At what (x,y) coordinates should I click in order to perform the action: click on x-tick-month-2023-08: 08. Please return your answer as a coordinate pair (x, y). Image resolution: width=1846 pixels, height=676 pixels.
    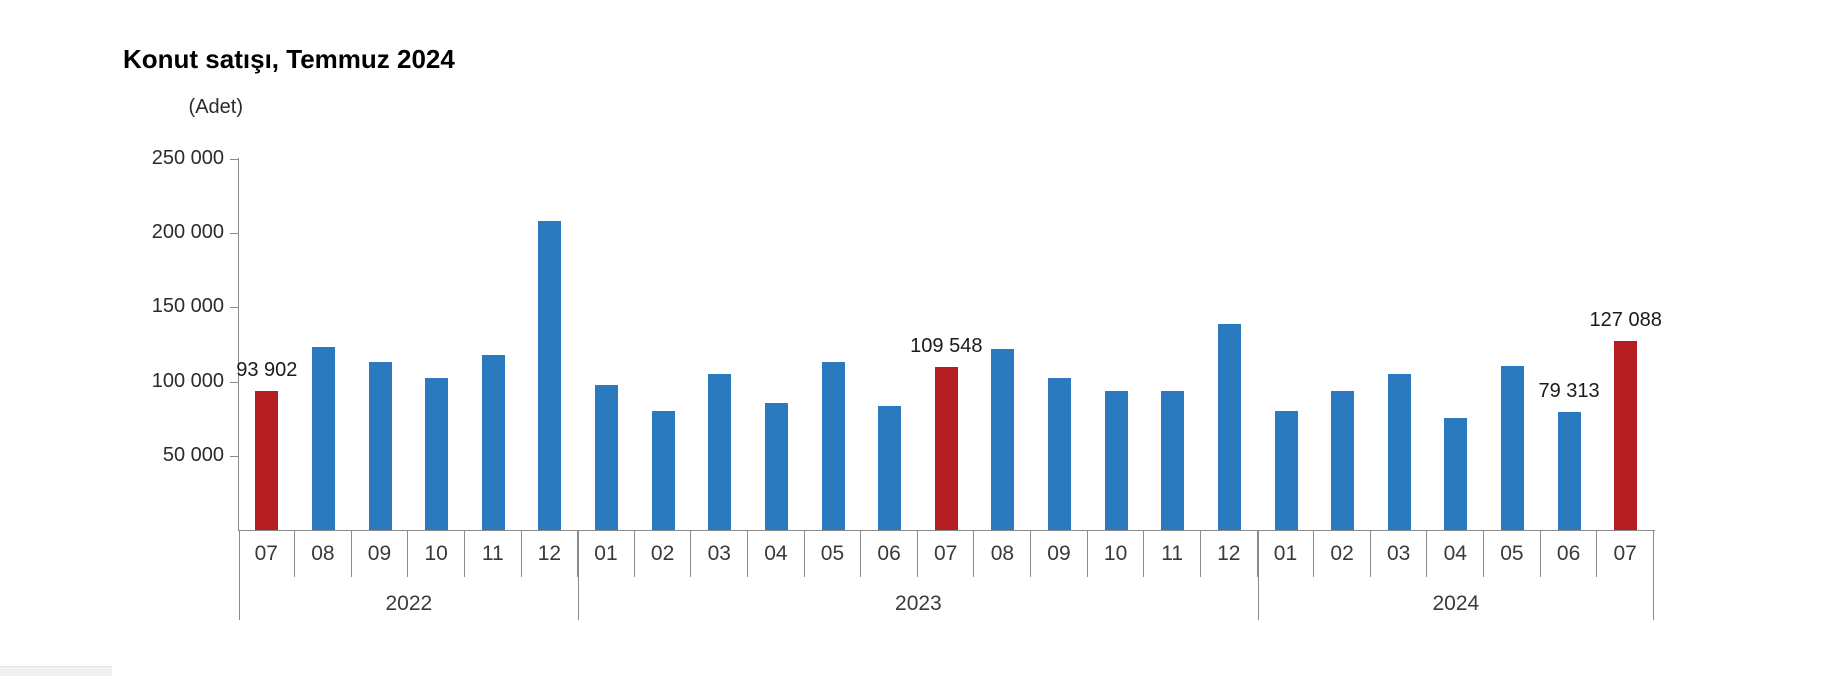
    Looking at the image, I should click on (1003, 554).